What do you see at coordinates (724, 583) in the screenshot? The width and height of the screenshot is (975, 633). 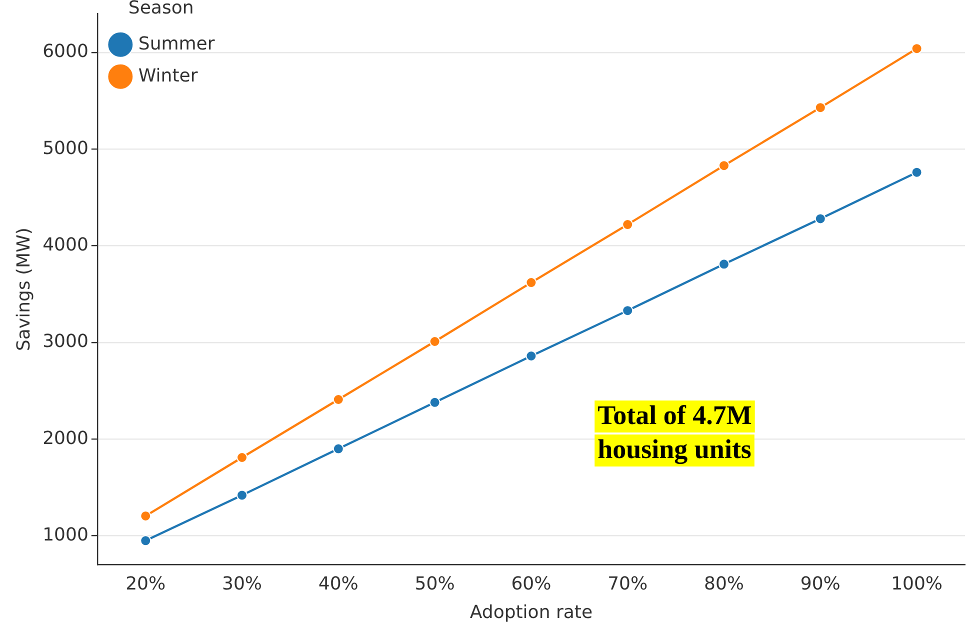 I see `x-tick-label: 80%` at bounding box center [724, 583].